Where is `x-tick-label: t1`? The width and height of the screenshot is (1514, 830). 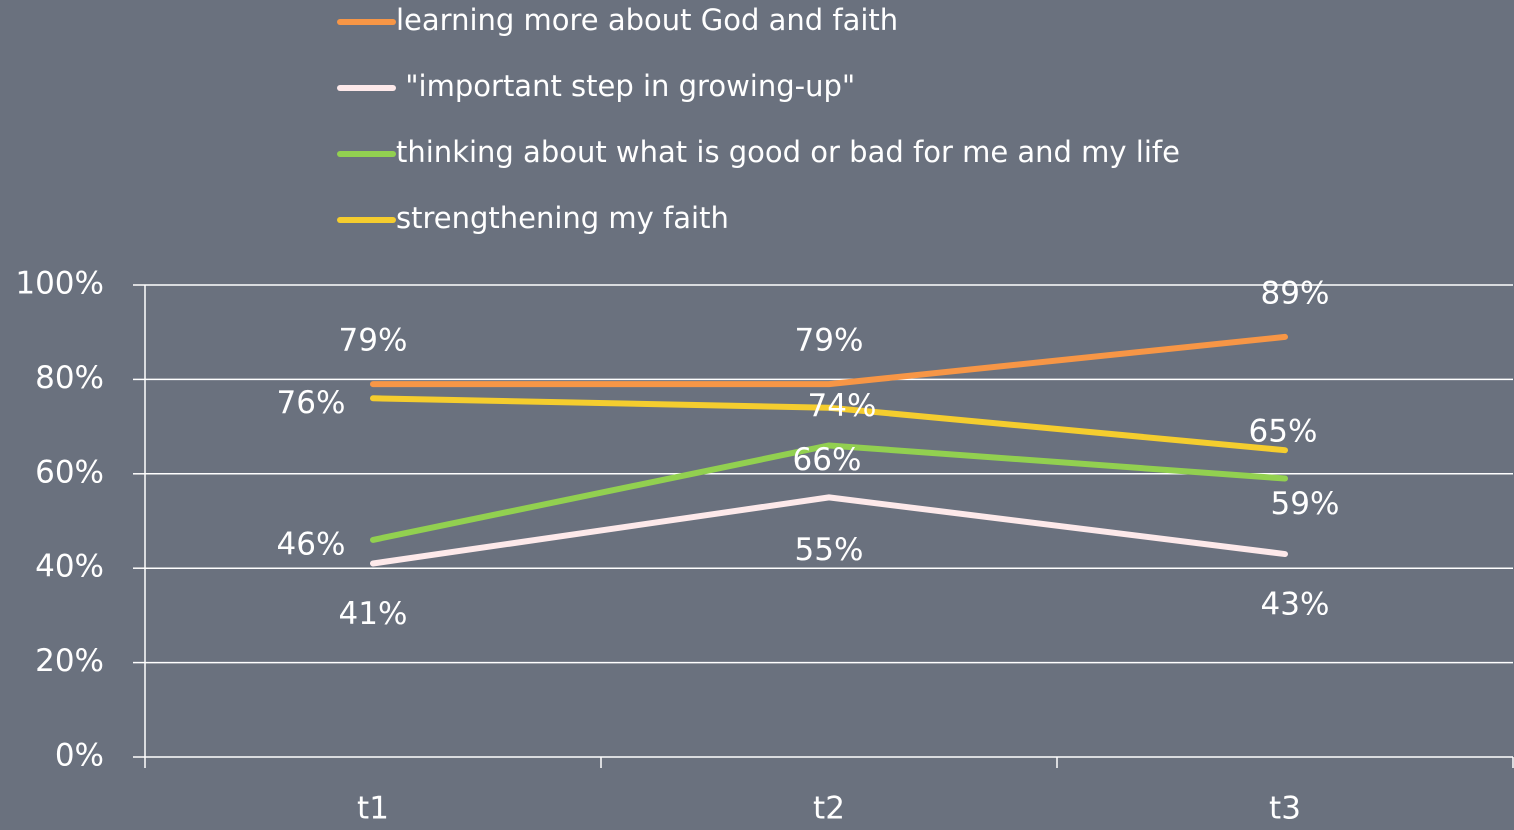 x-tick-label: t1 is located at coordinates (373, 809).